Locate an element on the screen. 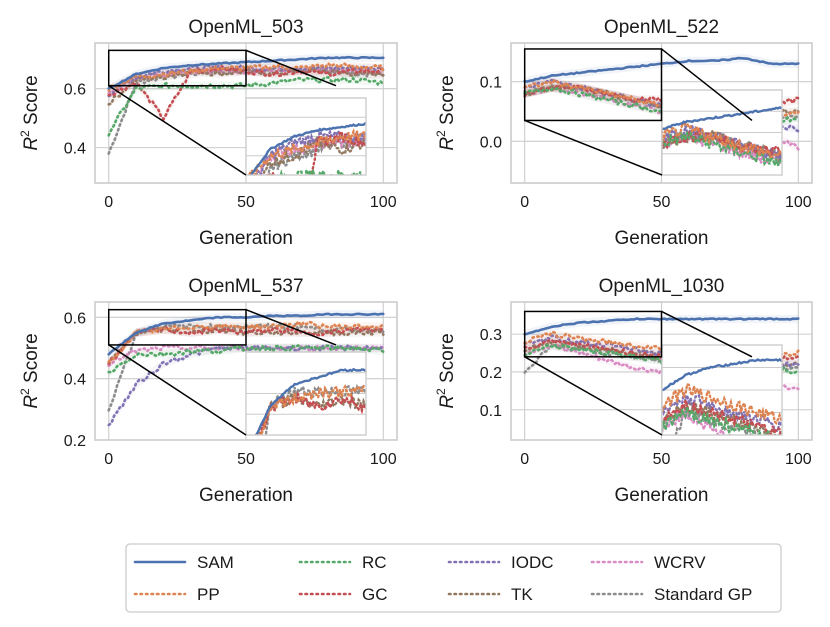  band-TK is located at coordinates (246, 87).